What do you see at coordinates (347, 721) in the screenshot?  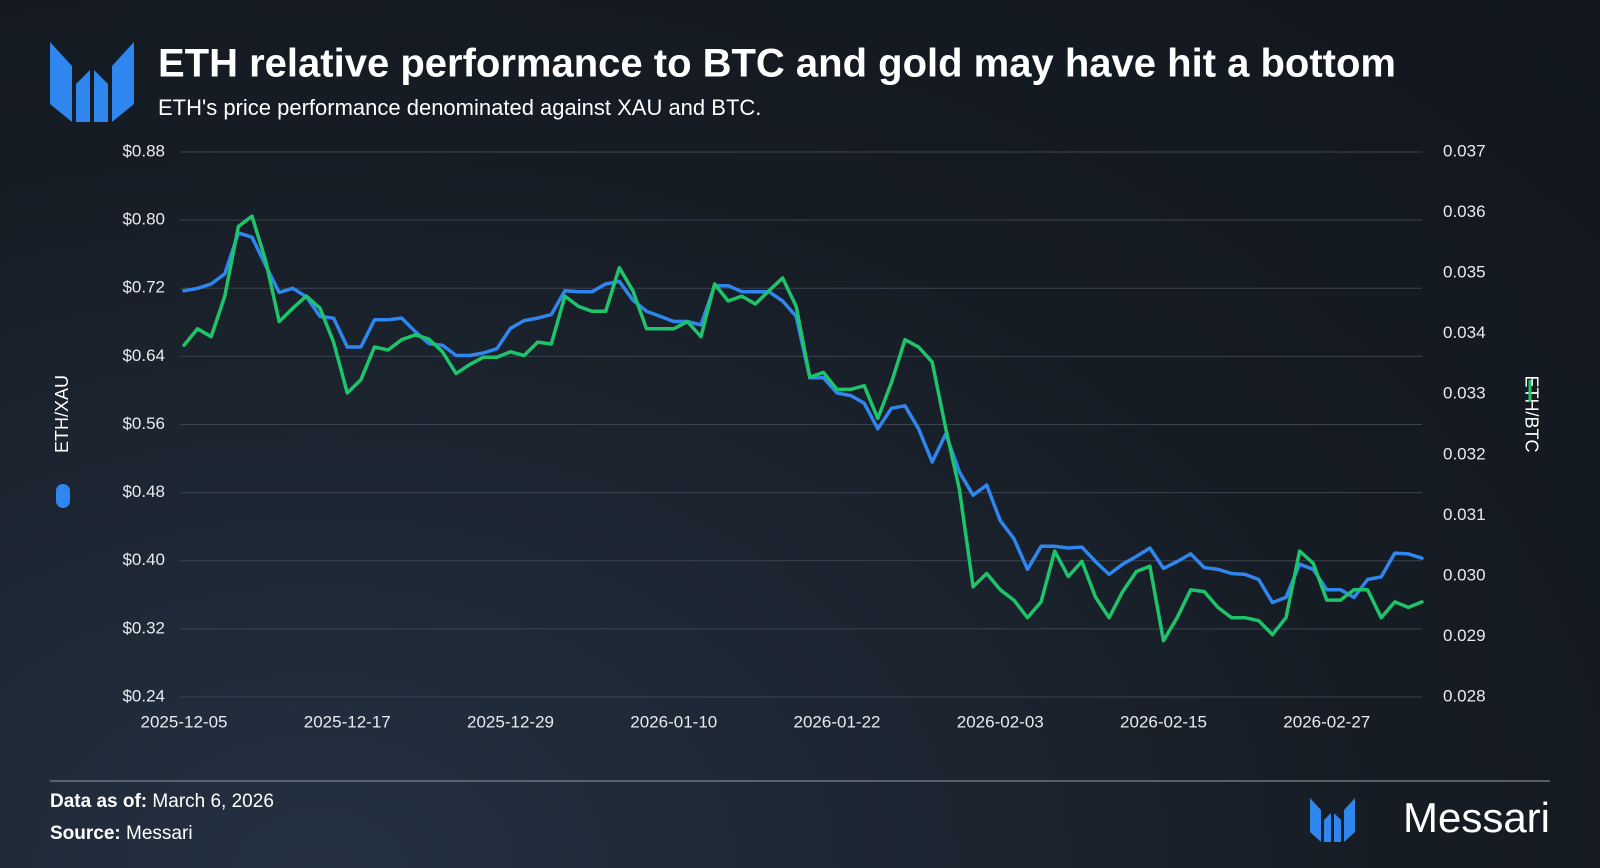 I see `x-tick-label: 2025-12-17` at bounding box center [347, 721].